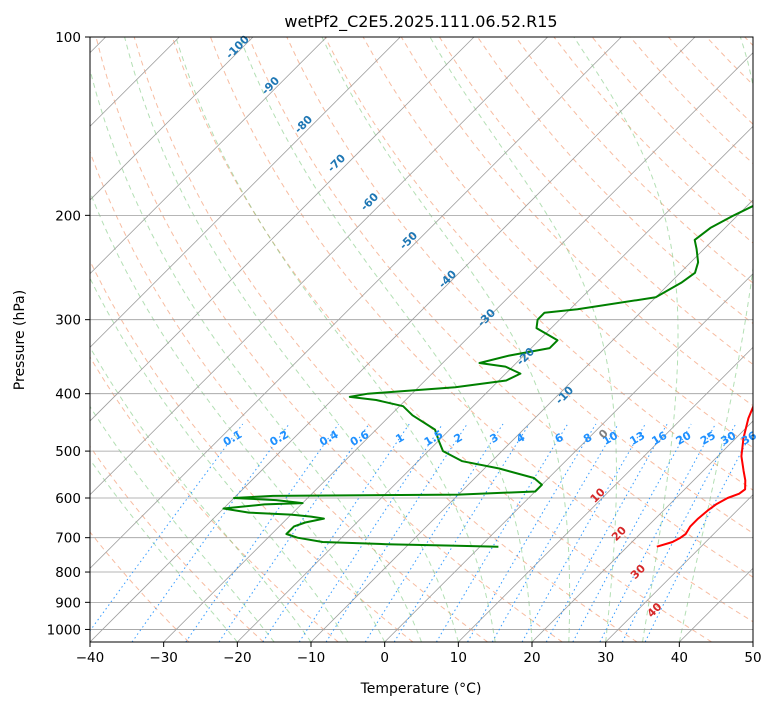  What do you see at coordinates (68, 452) in the screenshot?
I see `y-tick-label: 500` at bounding box center [68, 452].